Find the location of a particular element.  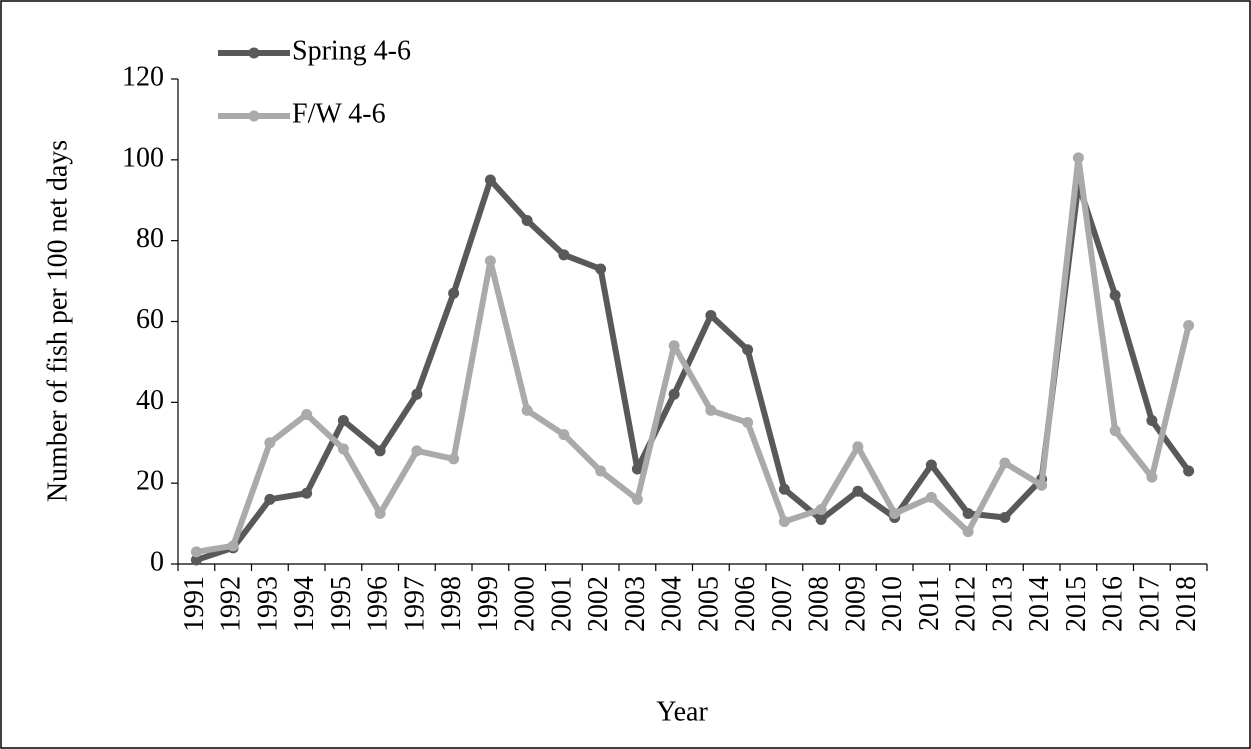

x-tick-label: 1991 is located at coordinates (194, 604).